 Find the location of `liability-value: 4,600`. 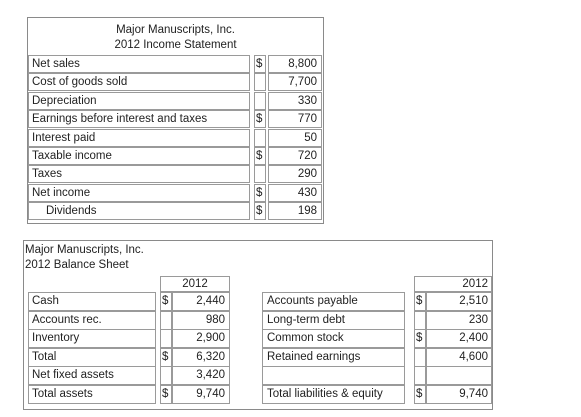

liability-value: 4,600 is located at coordinates (473, 357).